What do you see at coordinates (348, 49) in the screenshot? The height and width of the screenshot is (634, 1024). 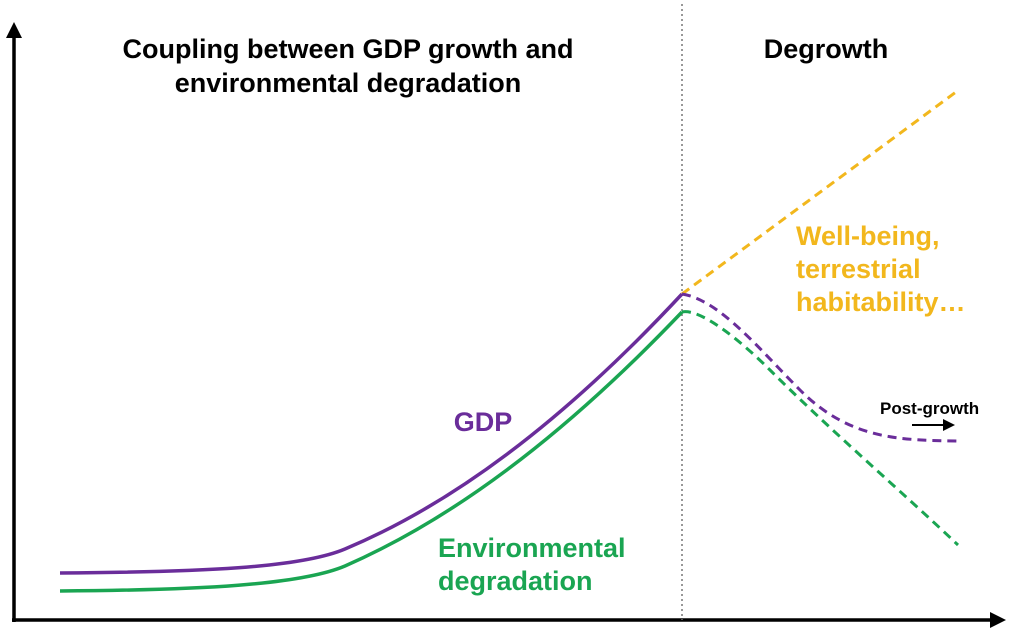 I see `coupling-title-line1: Coupling between GDP growth and` at bounding box center [348, 49].